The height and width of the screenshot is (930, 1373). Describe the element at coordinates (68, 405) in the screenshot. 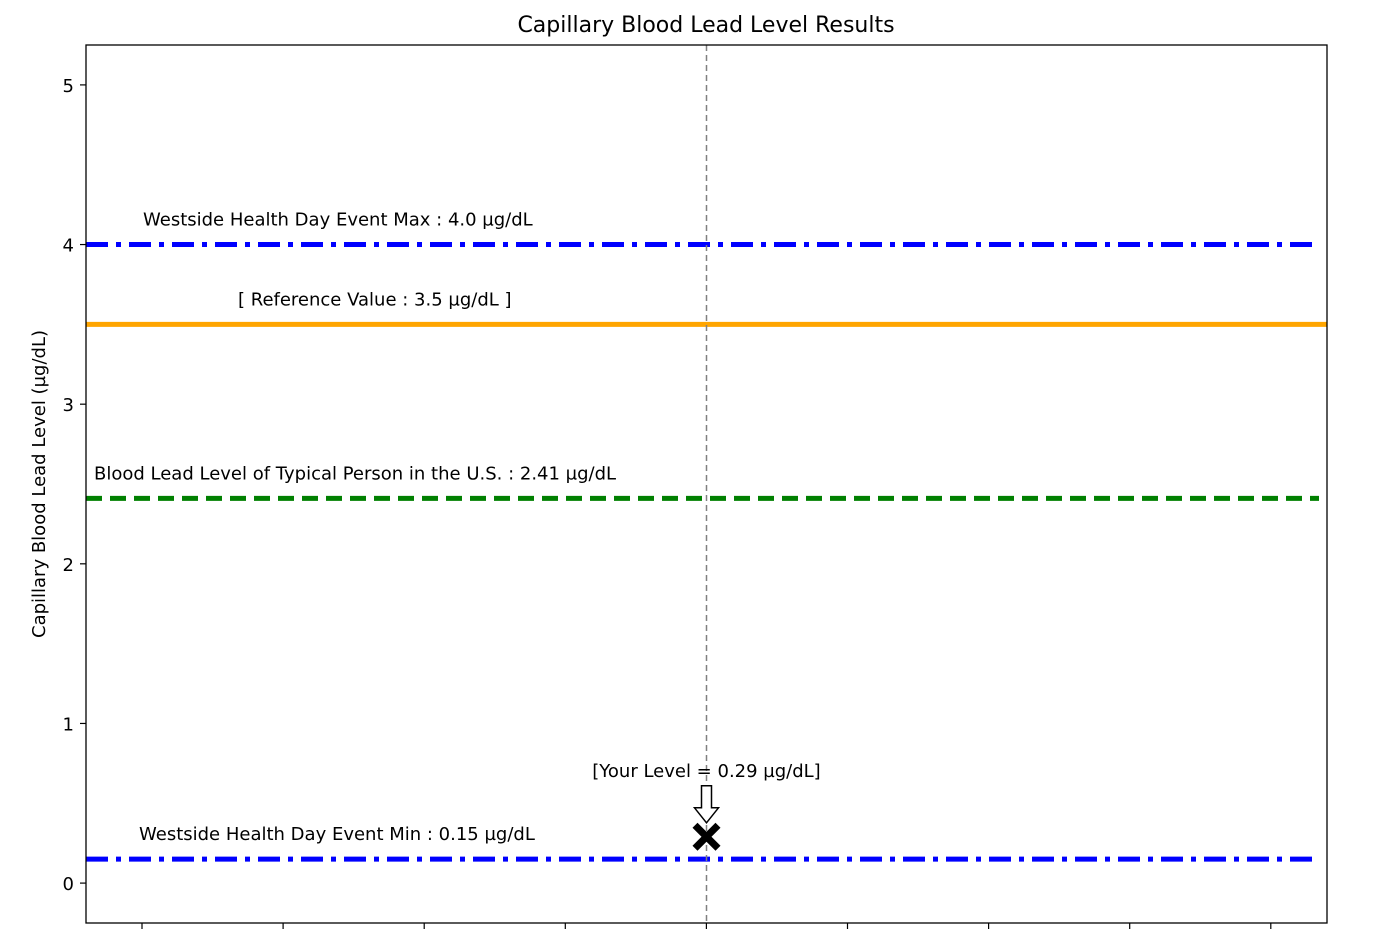

I see `y-tick-label: 3` at that location.